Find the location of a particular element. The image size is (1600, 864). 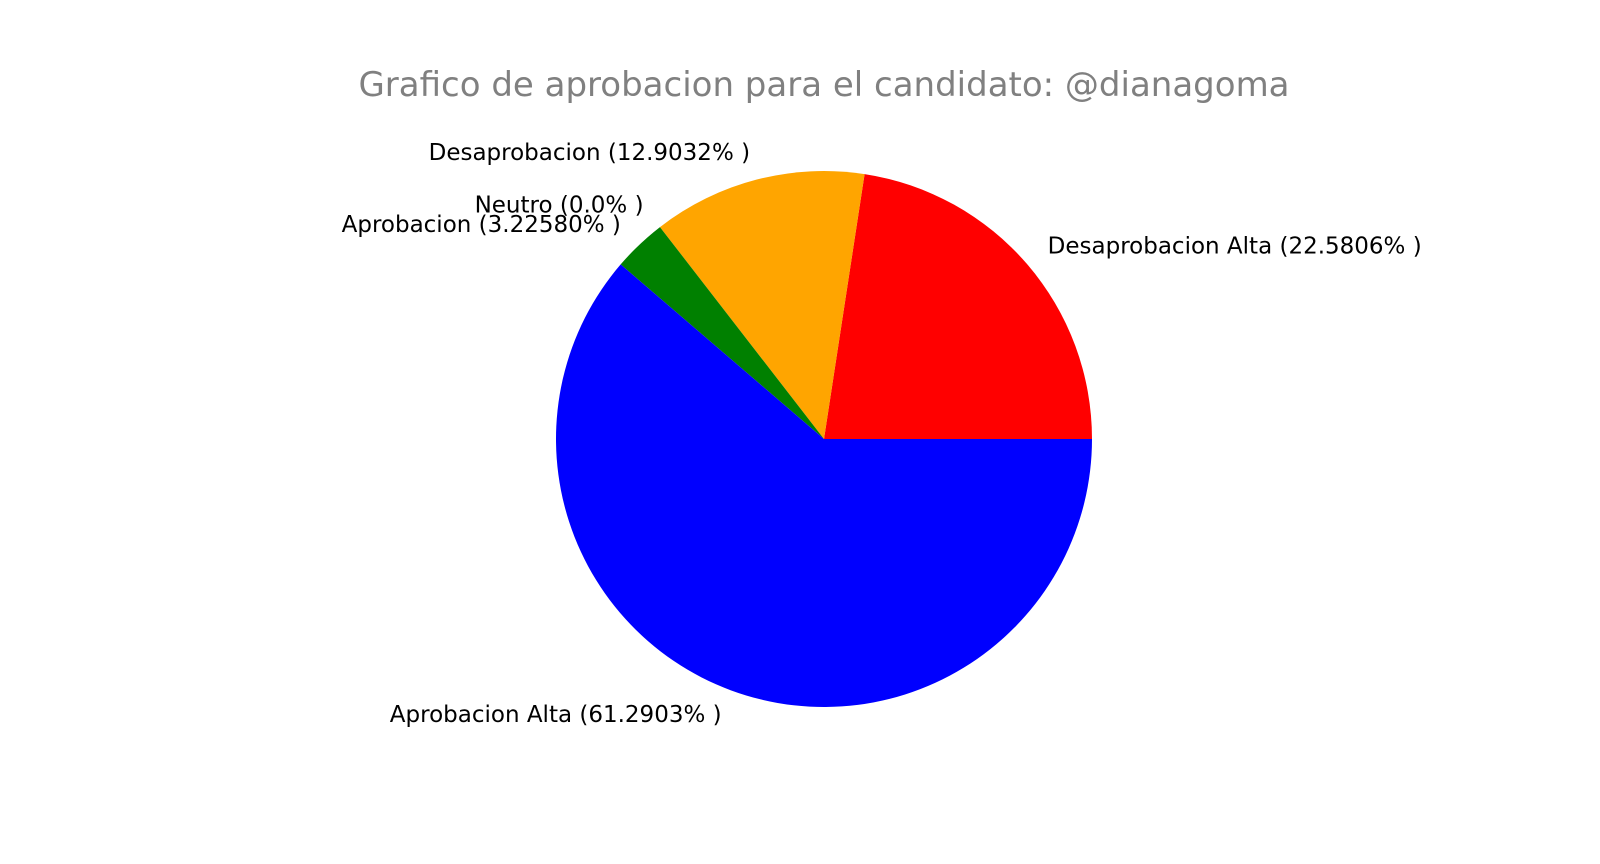

slice-label-neutro: Neutro (0.0% ) is located at coordinates (559, 205).